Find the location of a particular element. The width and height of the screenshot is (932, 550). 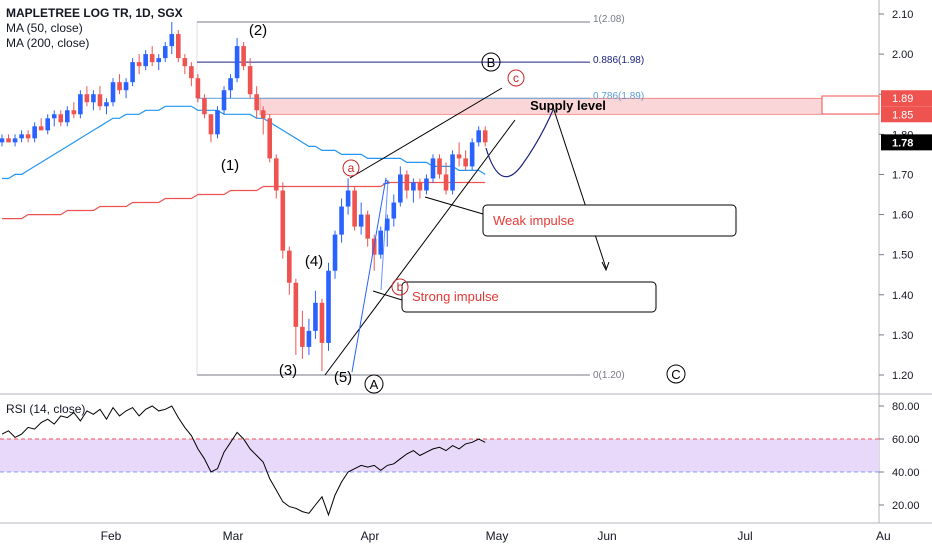

strong-callout-pointer is located at coordinates (387, 295).